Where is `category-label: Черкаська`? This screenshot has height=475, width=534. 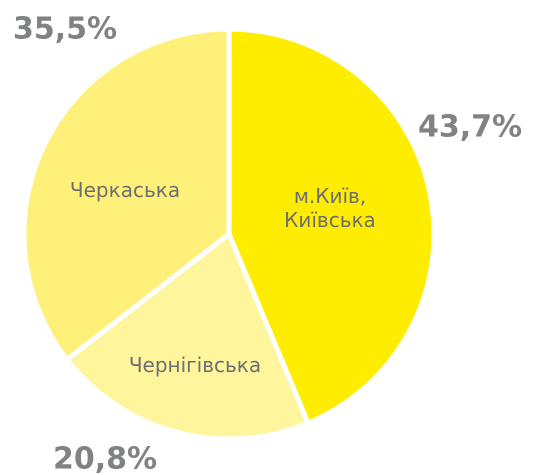 category-label: Черкаська is located at coordinates (125, 190).